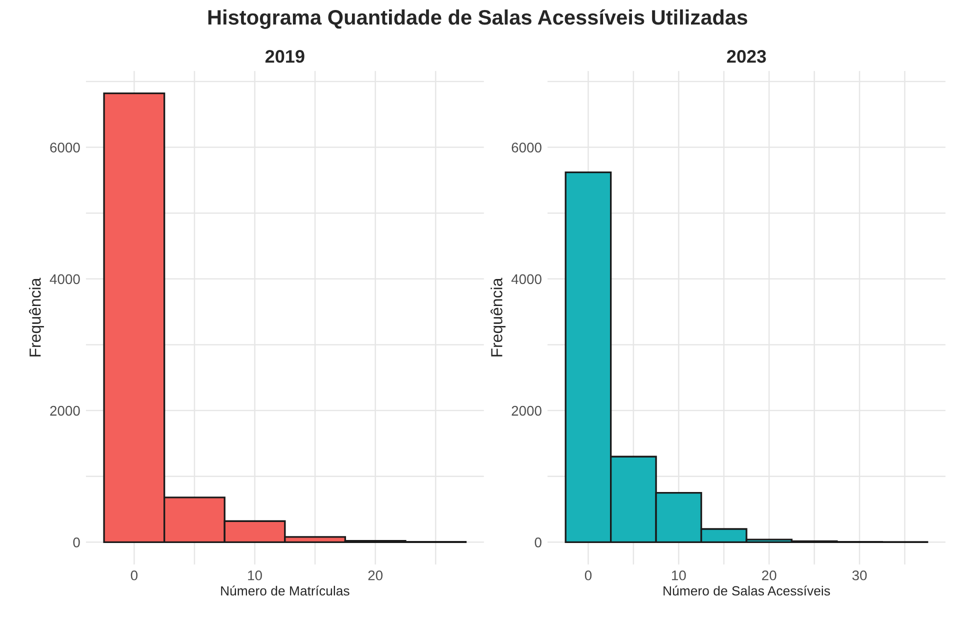 The width and height of the screenshot is (955, 617). Describe the element at coordinates (284, 56) in the screenshot. I see `chart-title: 2019` at that location.